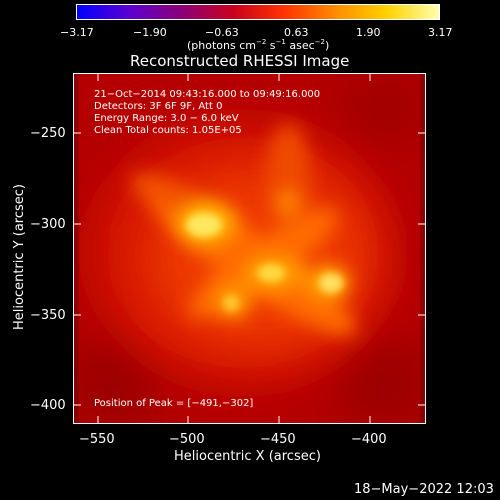  I want to click on footer-timestamp: 18−May−2022 12:03, so click(424, 489).